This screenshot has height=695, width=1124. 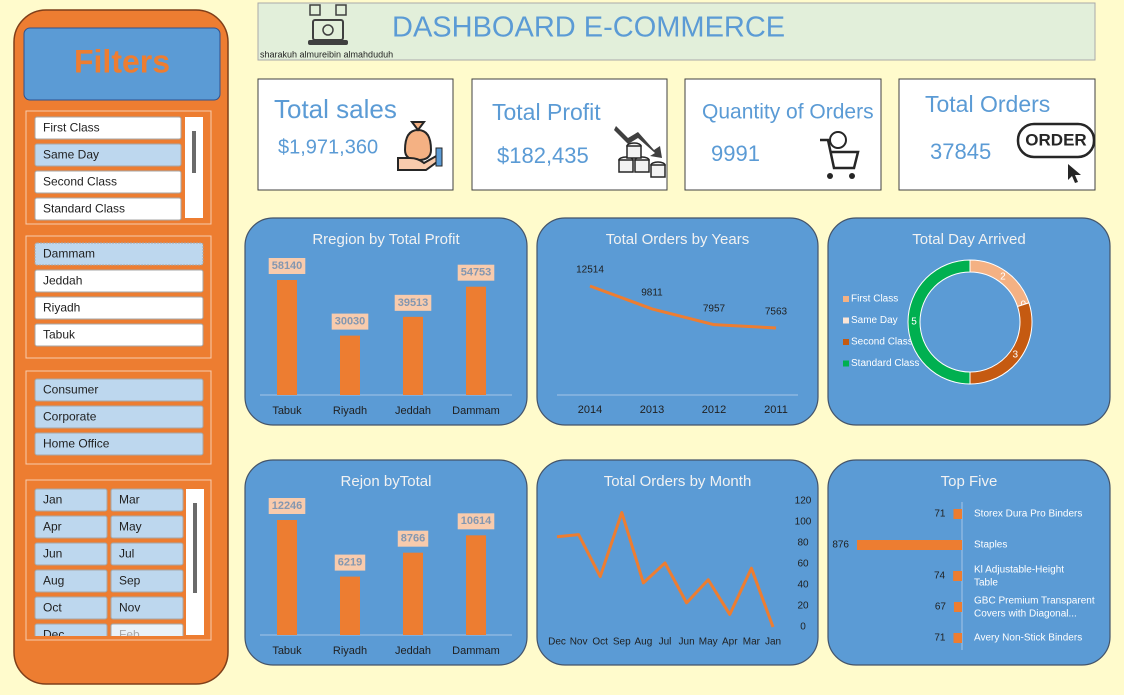 What do you see at coordinates (652, 410) in the screenshot?
I see `x-tick-label: 2013` at bounding box center [652, 410].